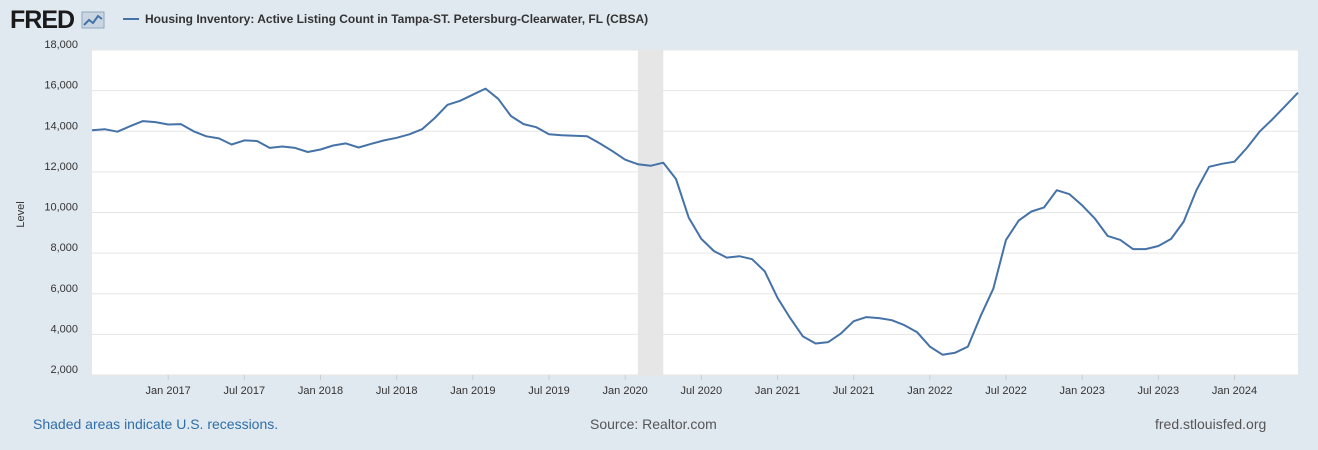 This screenshot has height=450, width=1318. Describe the element at coordinates (64, 329) in the screenshot. I see `y-tick-label: 4,000` at that location.